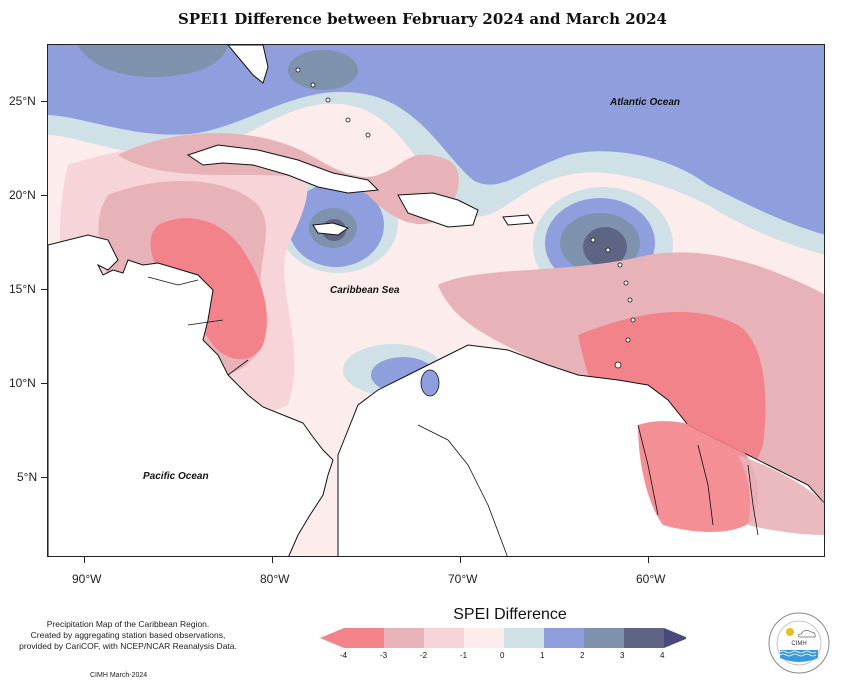 The image size is (845, 684). Describe the element at coordinates (153, 61) in the screenshot. I see `gulf-blue-core` at that location.